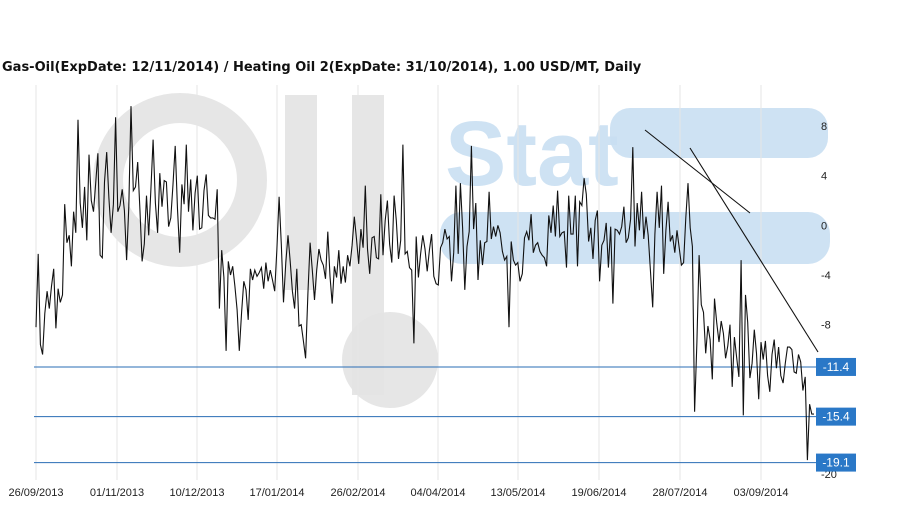 This screenshot has height=509, width=909. I want to click on level-badge-label: -19.1, so click(836, 463).